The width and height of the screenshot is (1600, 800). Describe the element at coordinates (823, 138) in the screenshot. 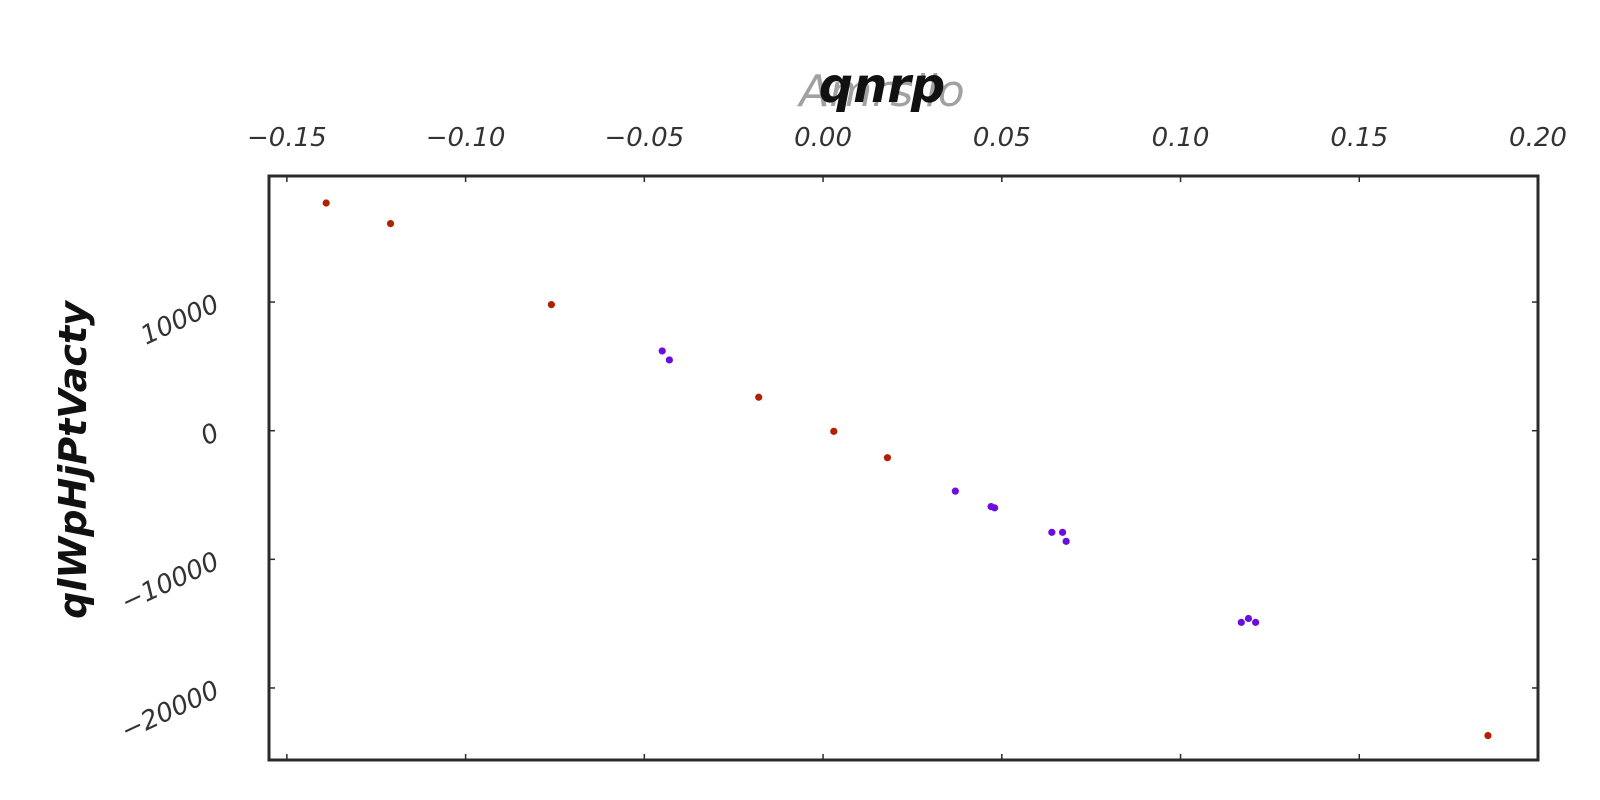

I see `x-tick-label: 0.00` at that location.